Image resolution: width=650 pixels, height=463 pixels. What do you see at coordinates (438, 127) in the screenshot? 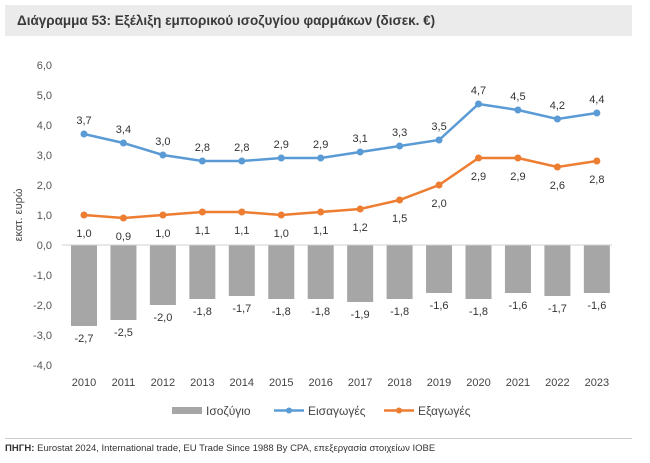
I see `data-label-imports: 3,5` at bounding box center [438, 127].